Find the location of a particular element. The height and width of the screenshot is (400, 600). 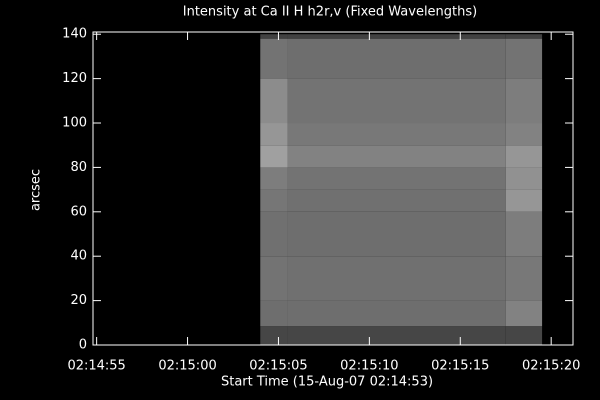

x-tick-label: 02:15:10 is located at coordinates (369, 366).